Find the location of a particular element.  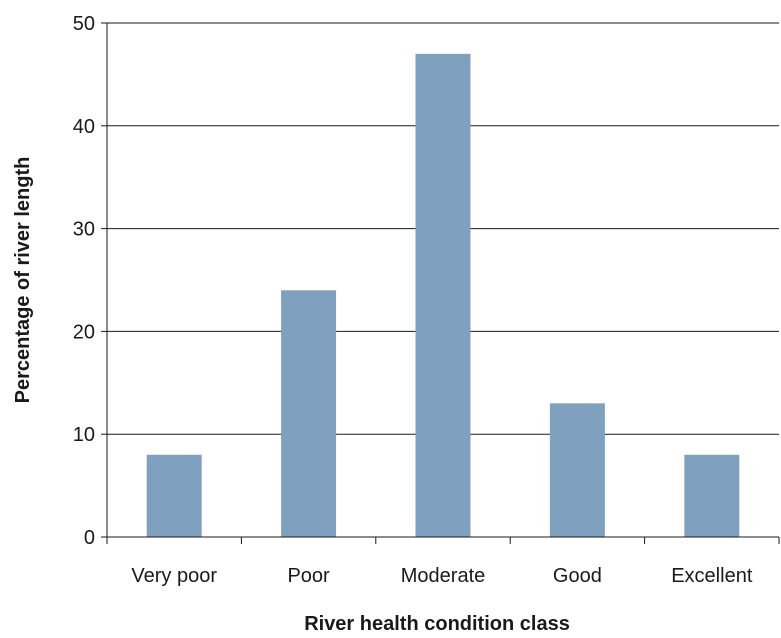

y-tick-label: 30 is located at coordinates (84, 230).